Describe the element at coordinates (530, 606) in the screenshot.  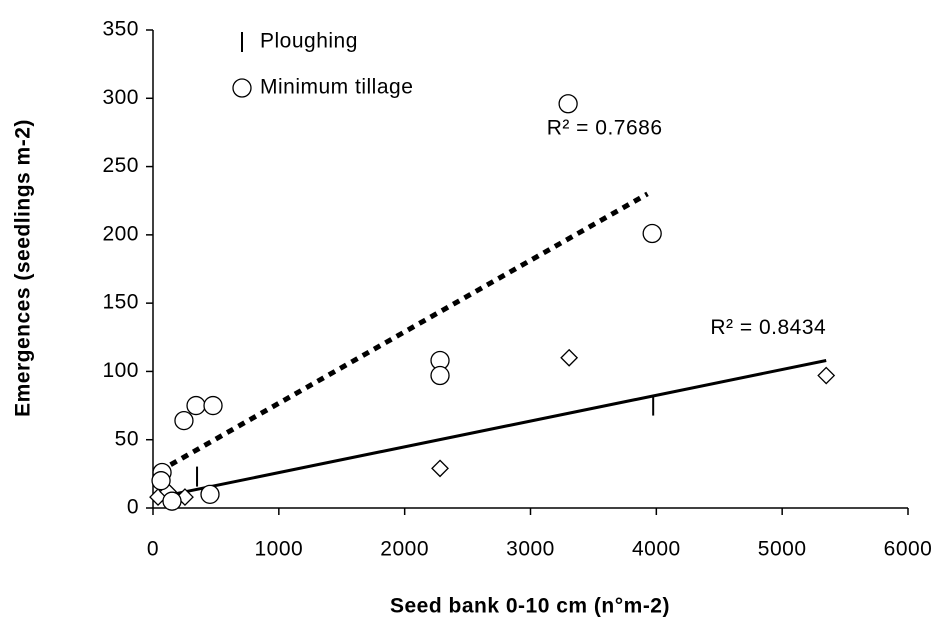
I see `x-axis-label: Seed bank 0-10 cm (n°m-2)` at that location.